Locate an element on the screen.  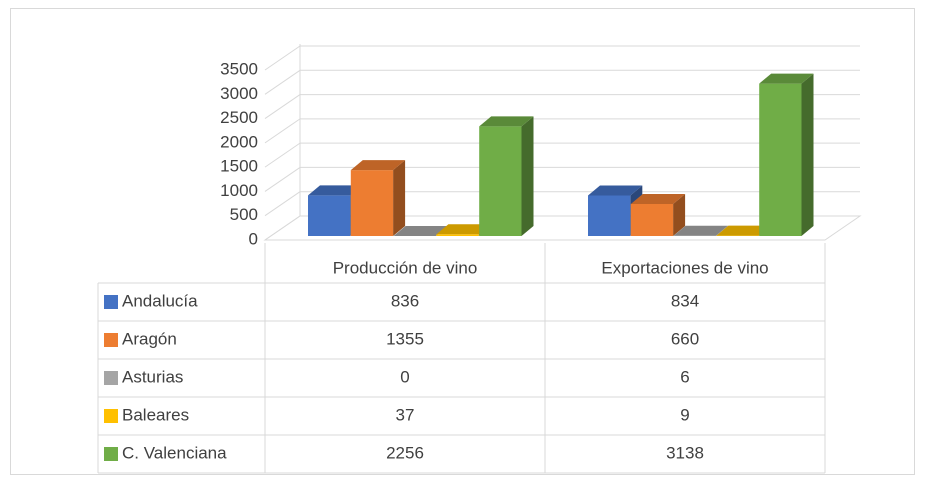
table-value: 836 is located at coordinates (405, 300).